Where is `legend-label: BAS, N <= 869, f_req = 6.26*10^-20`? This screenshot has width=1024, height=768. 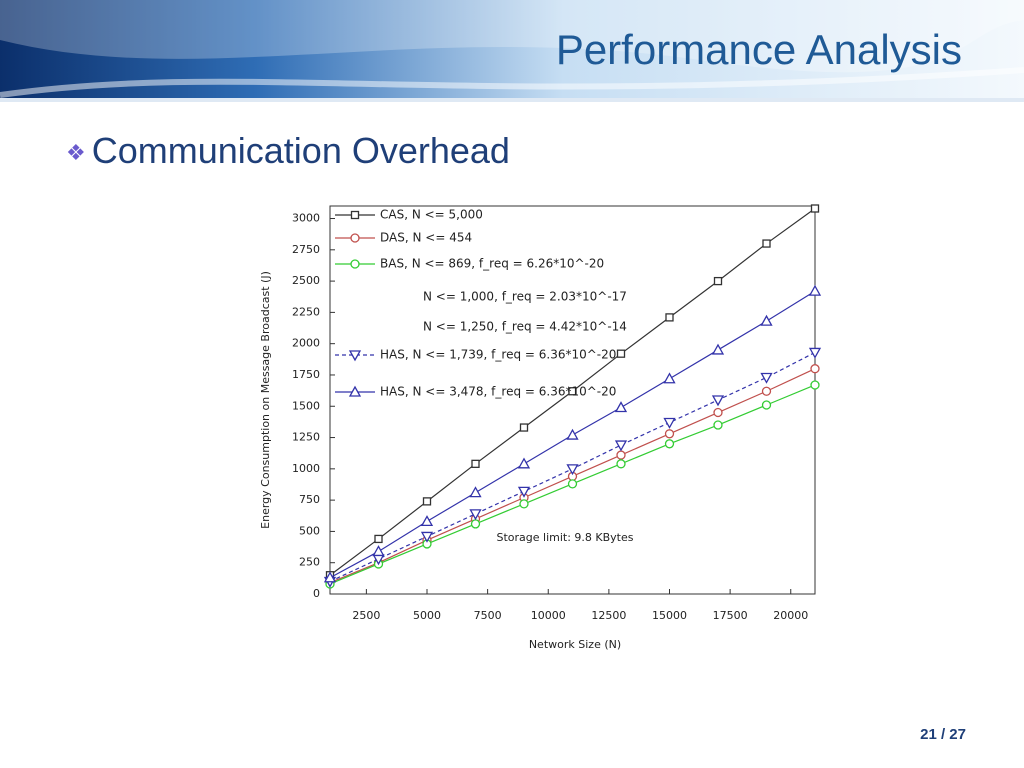 legend-label: BAS, N <= 869, f_req = 6.26*10^-20 is located at coordinates (492, 264).